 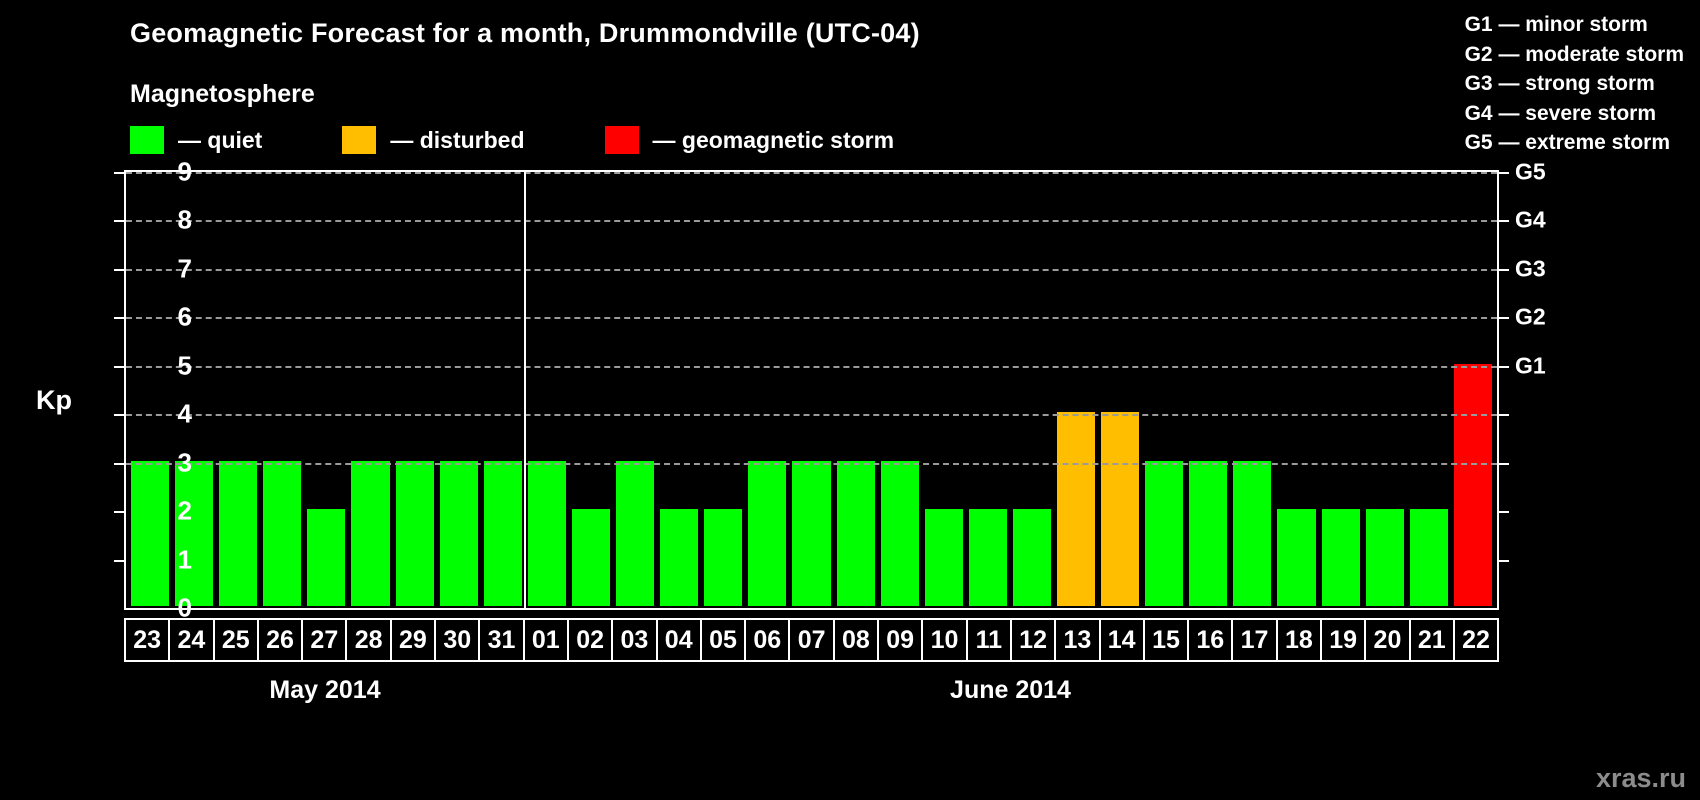 I want to click on day-label-cell: 21, so click(x=1431, y=640).